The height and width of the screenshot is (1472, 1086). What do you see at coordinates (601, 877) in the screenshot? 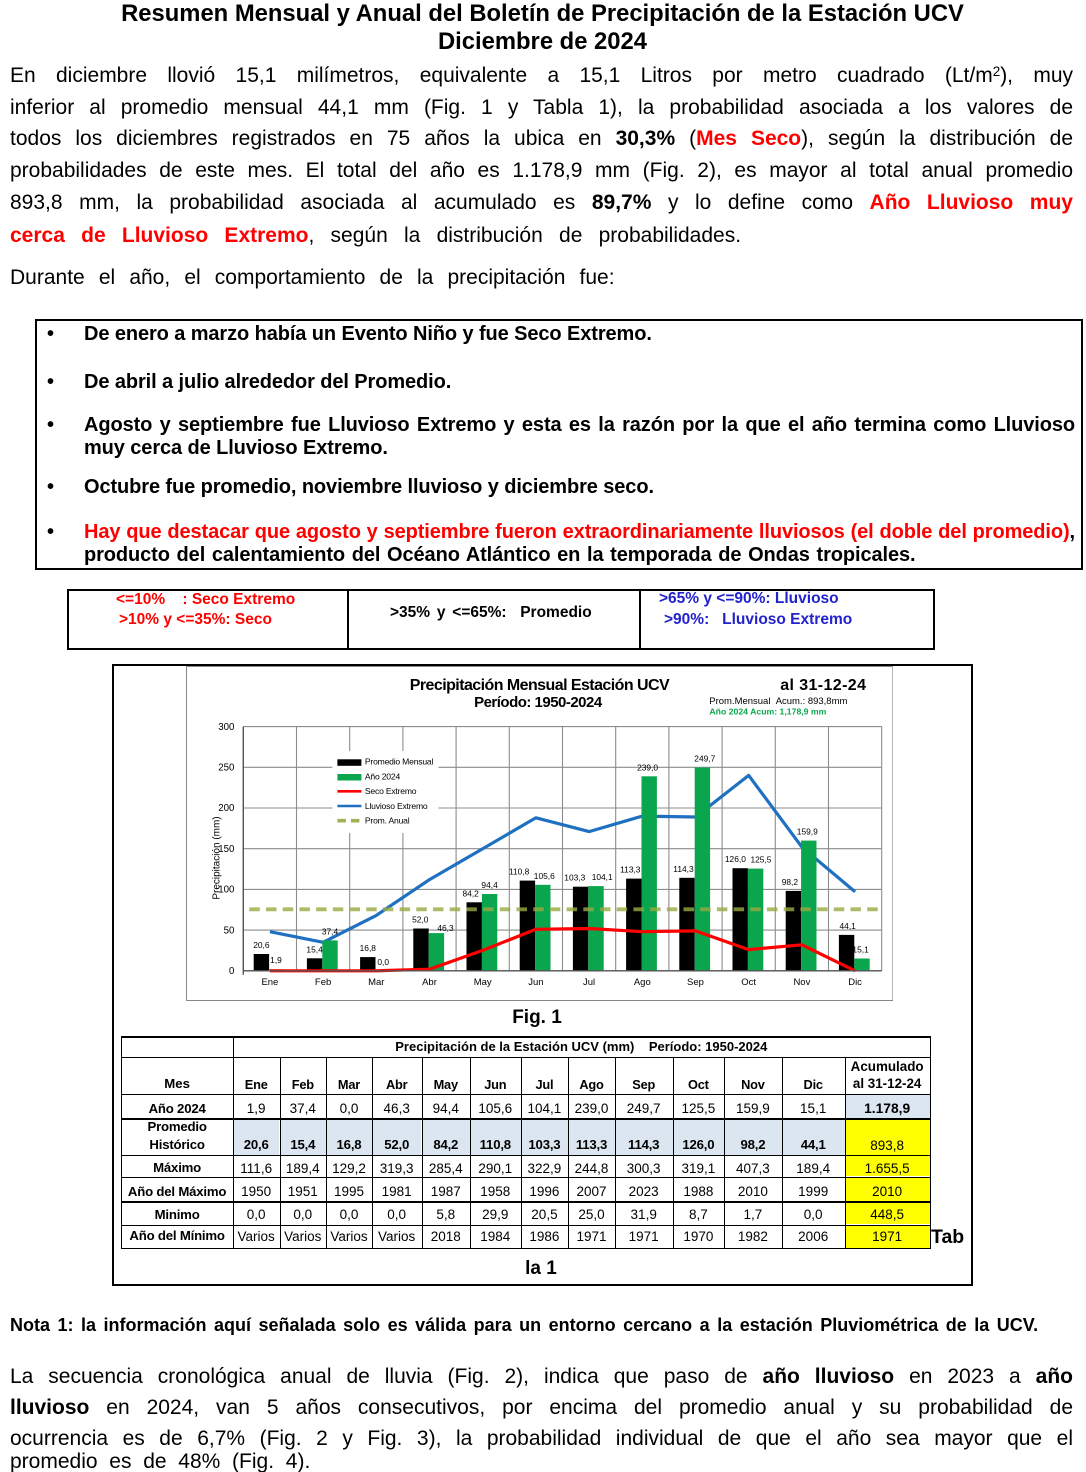
I see `svg-text: 104,1` at bounding box center [601, 877].